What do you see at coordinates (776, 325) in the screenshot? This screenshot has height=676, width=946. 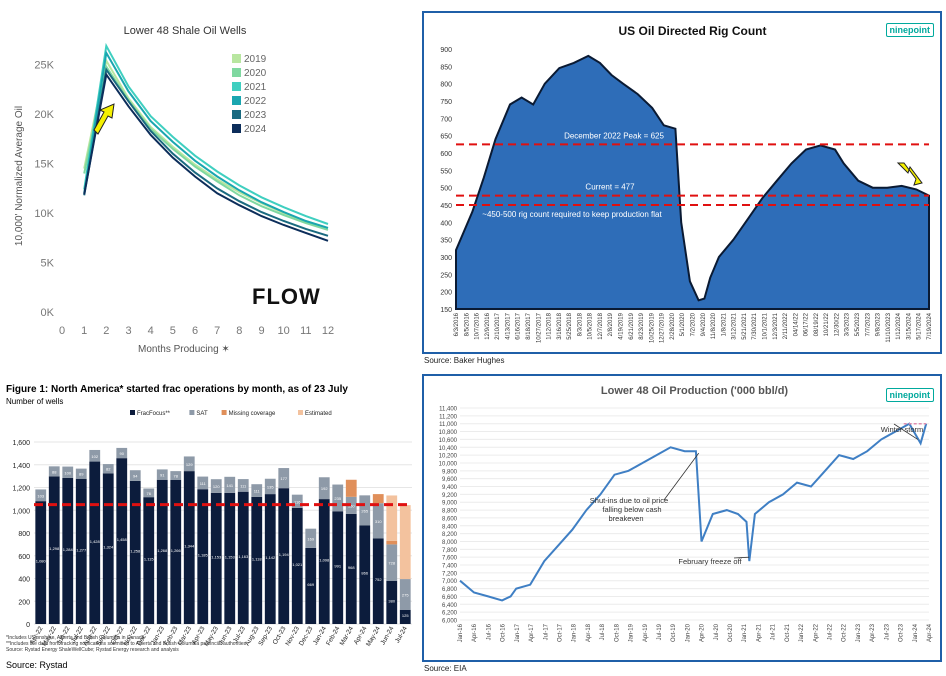 I see `rigs-xtick: 12/3/2021` at bounding box center [776, 325].